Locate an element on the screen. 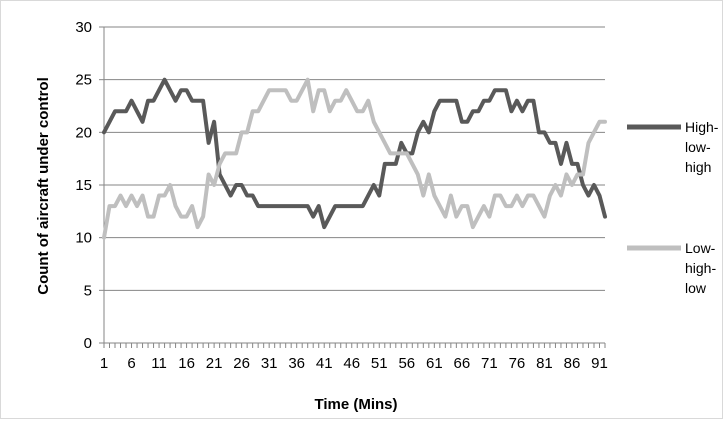 This screenshot has width=723, height=423. y-tick-label: 10 is located at coordinates (83, 238).